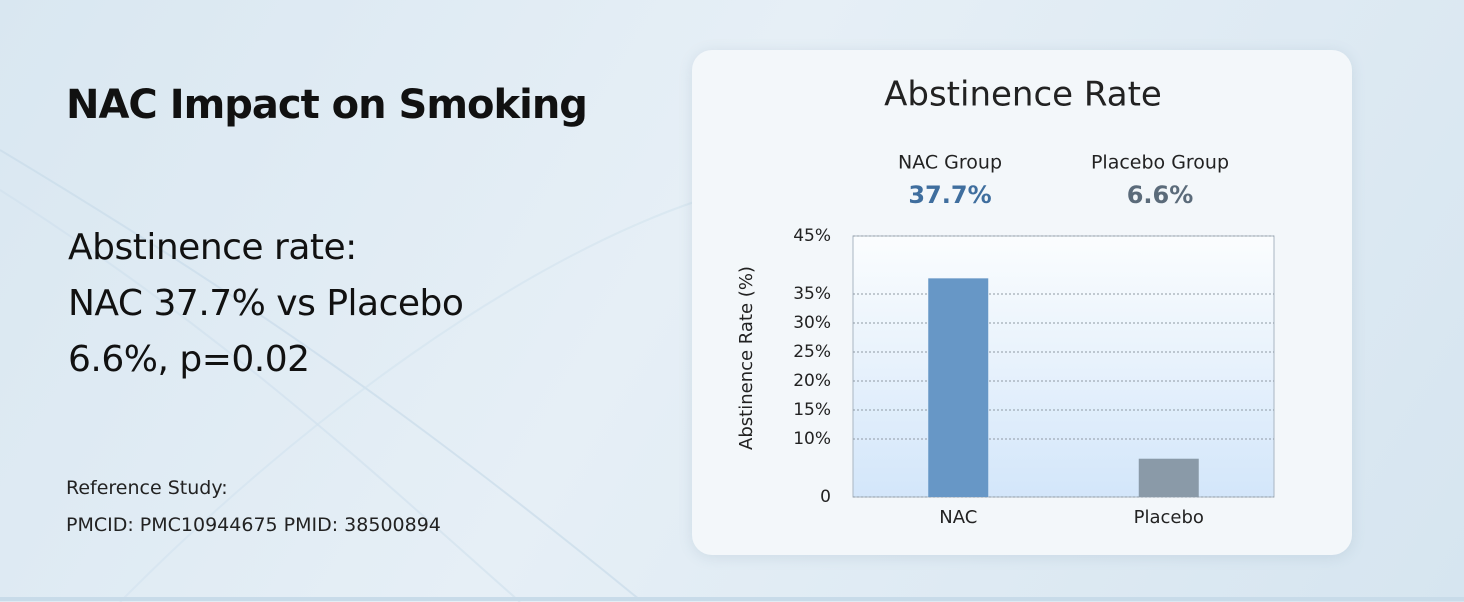 This screenshot has width=1464, height=602. What do you see at coordinates (812, 294) in the screenshot?
I see `y-tick-label: 35%` at bounding box center [812, 294].